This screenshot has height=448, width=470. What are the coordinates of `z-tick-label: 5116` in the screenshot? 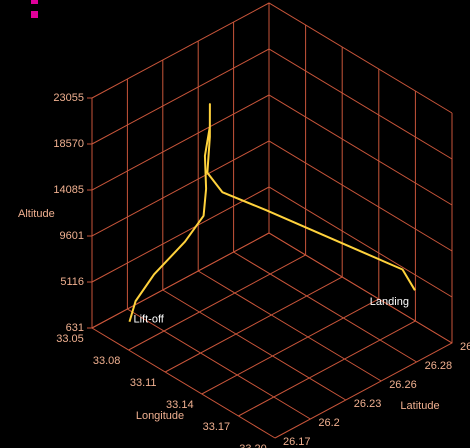 It's located at (72, 282).